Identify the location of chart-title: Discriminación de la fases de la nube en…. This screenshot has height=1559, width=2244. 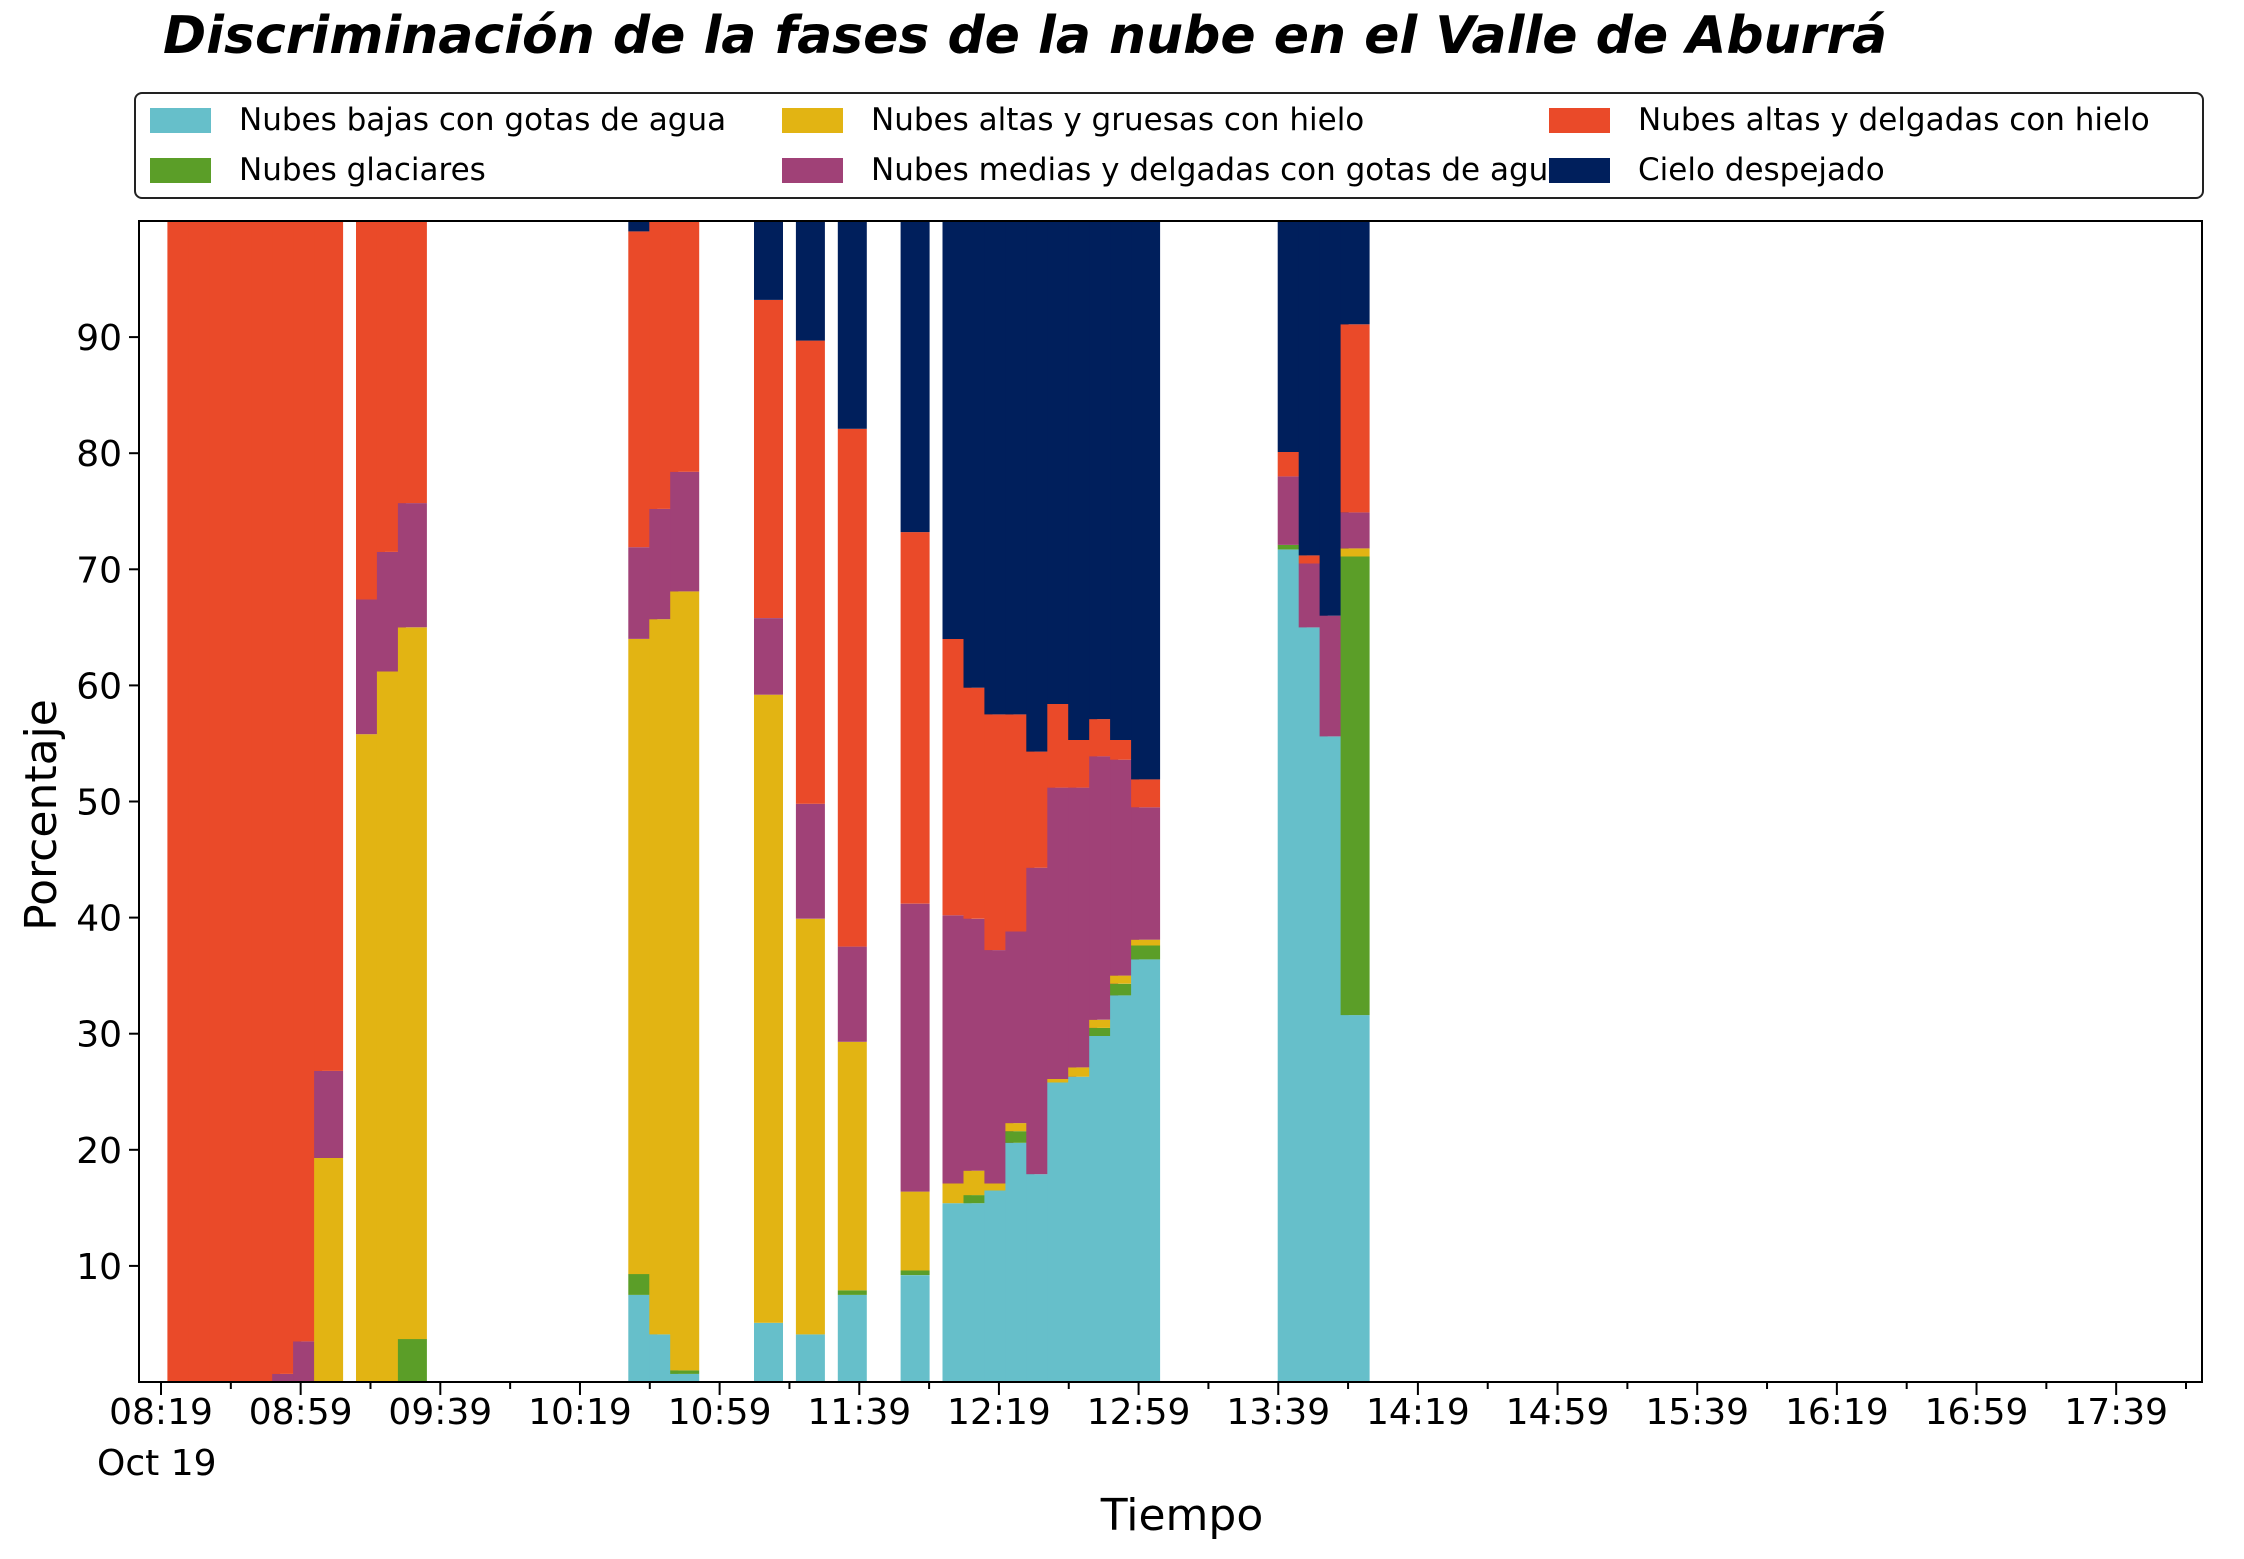
(1025, 36).